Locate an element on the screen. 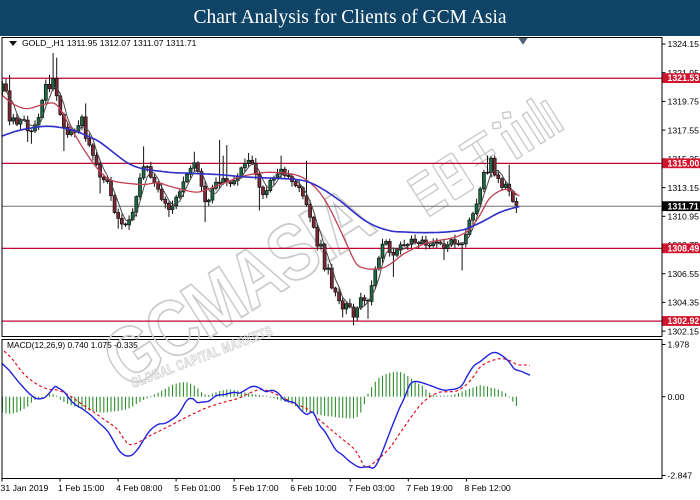 Image resolution: width=700 pixels, height=500 pixels. svg-text:MACD(12,26,9) 0.740 1.075 -0.3: MACD(12,26,9) 0.740 1.075 -0.335 is located at coordinates (72, 345).